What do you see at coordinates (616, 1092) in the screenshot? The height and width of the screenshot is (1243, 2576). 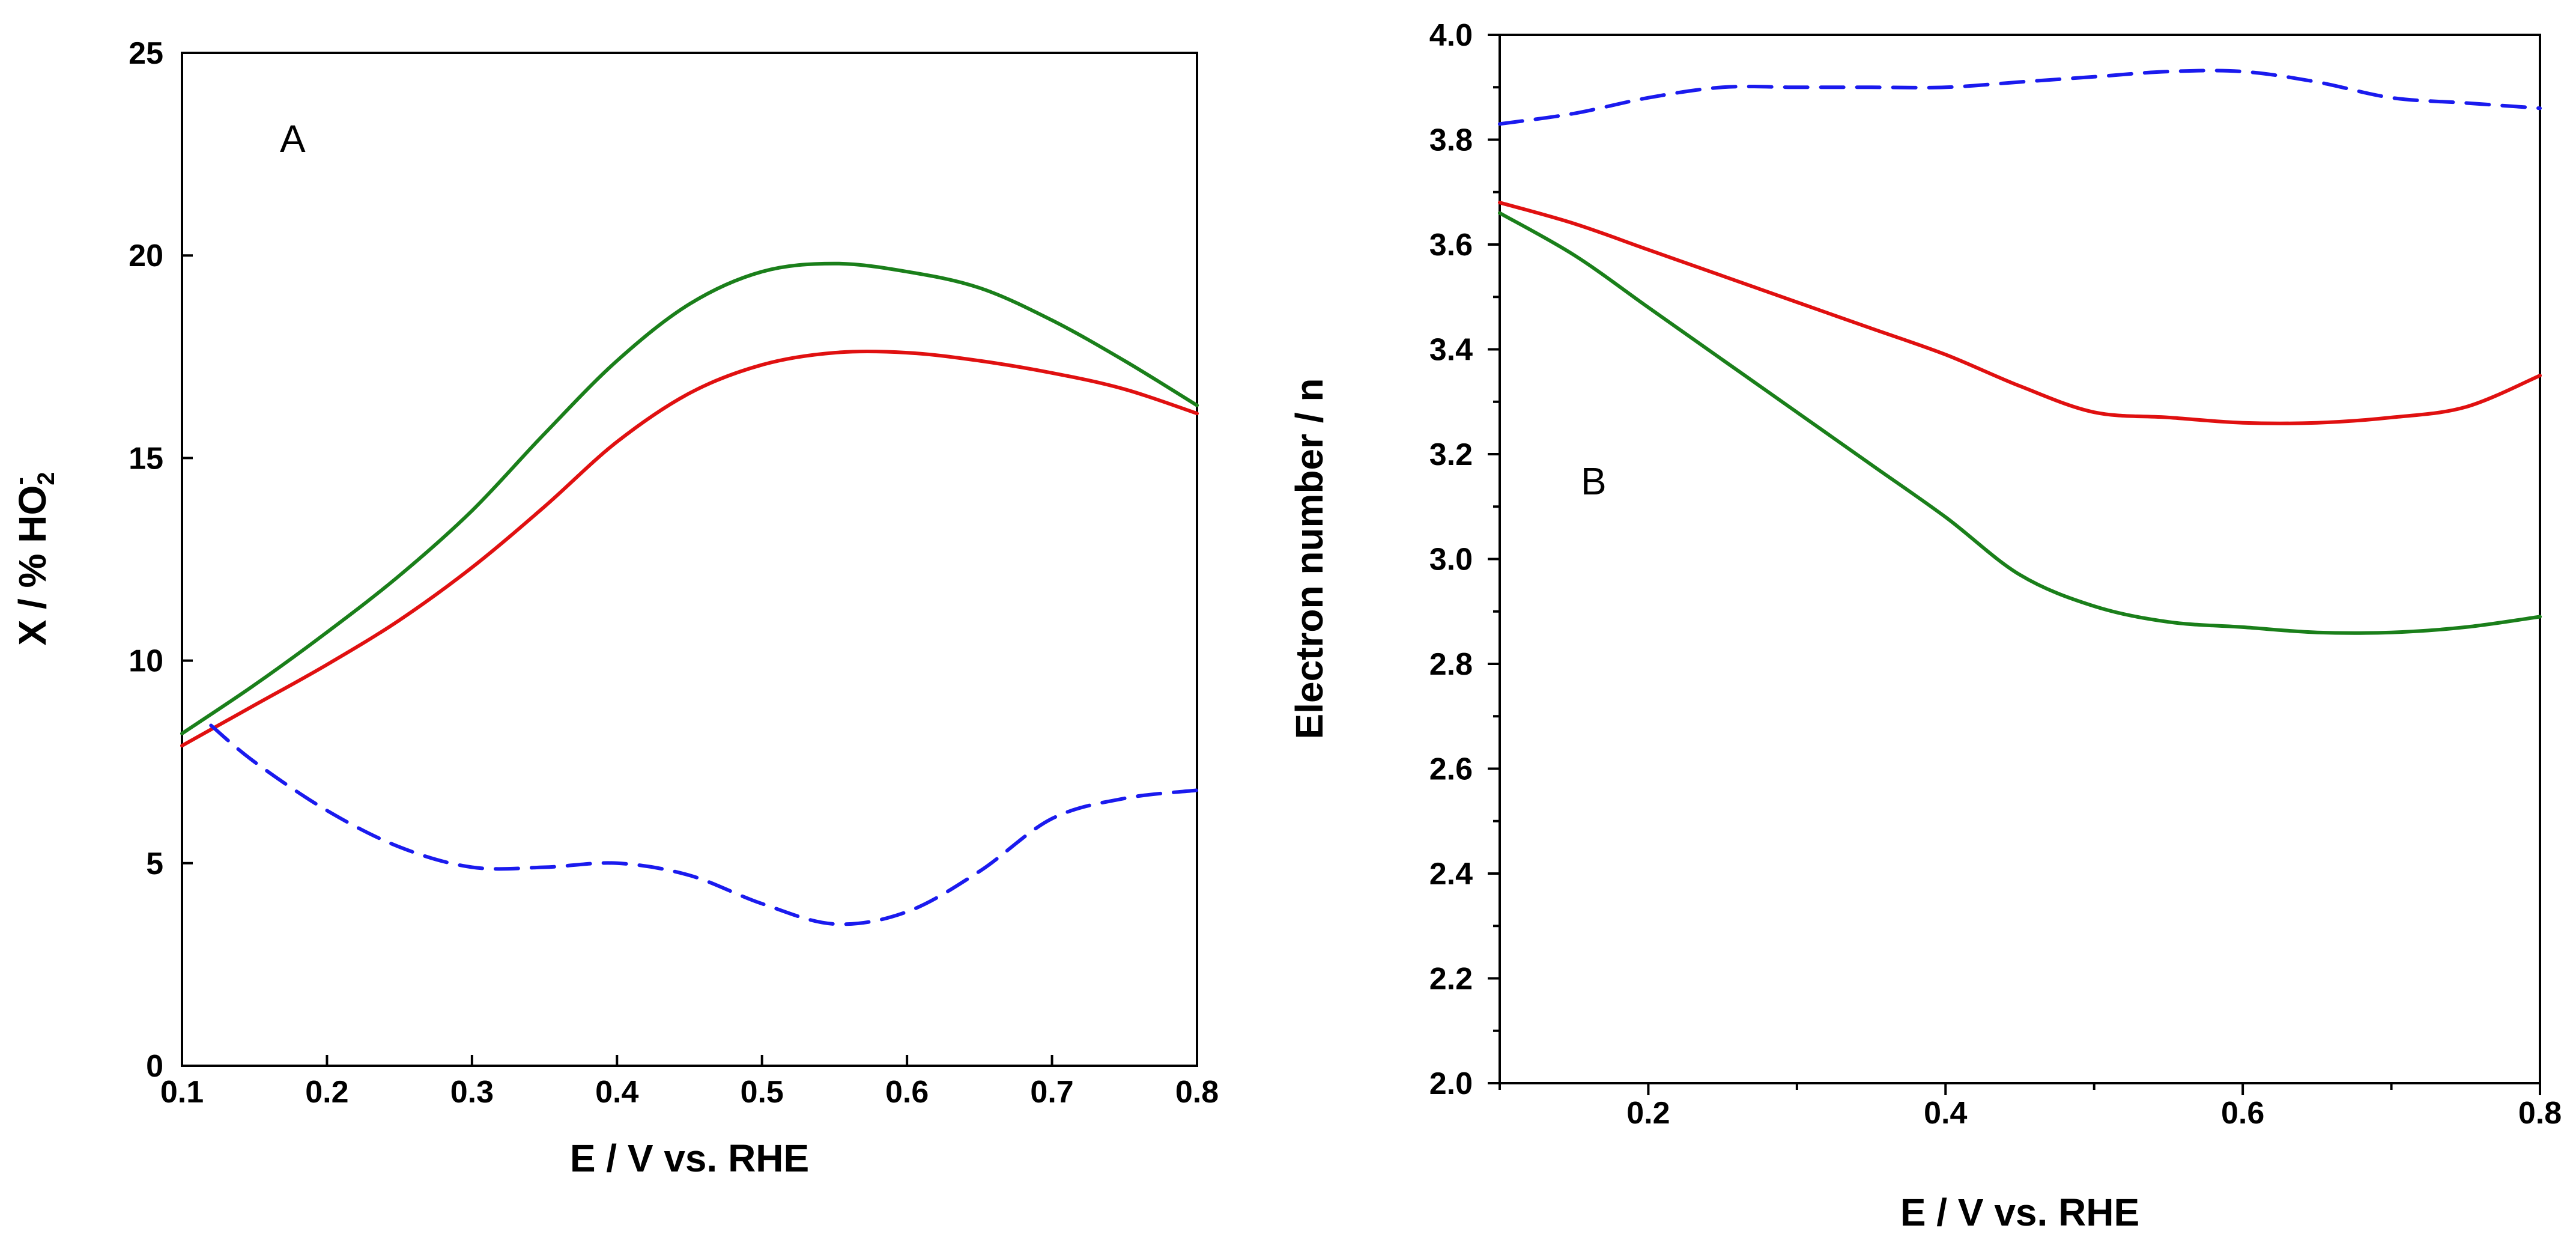 I see `panel-a-x-tick-label: 0.4` at bounding box center [616, 1092].